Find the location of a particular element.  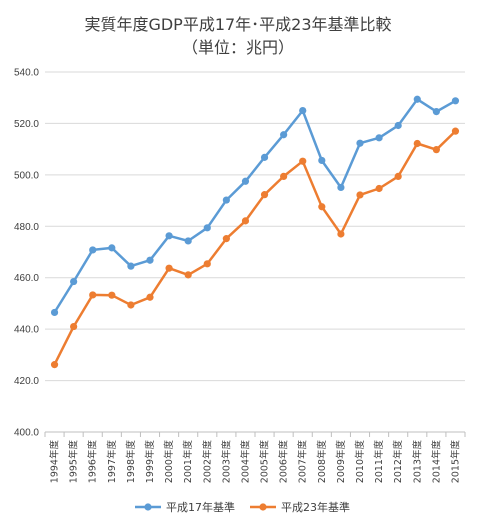

y-tick-label: 540.0 is located at coordinates (26, 73).